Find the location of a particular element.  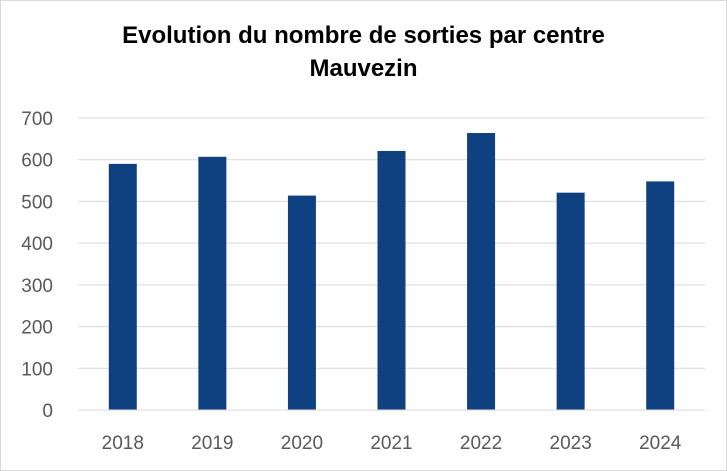

x-tick-label: 2019 is located at coordinates (212, 443).